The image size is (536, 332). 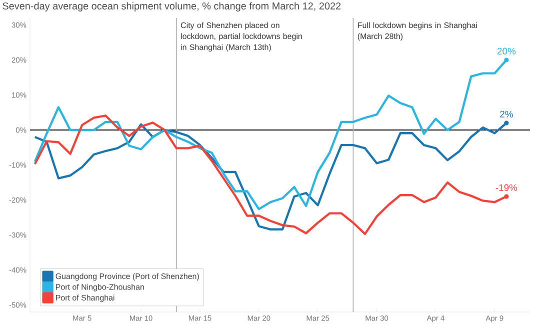 I want to click on chart-title: Seven-day average ocean shipment volume, % change from March 12, 2022, so click(x=171, y=7).